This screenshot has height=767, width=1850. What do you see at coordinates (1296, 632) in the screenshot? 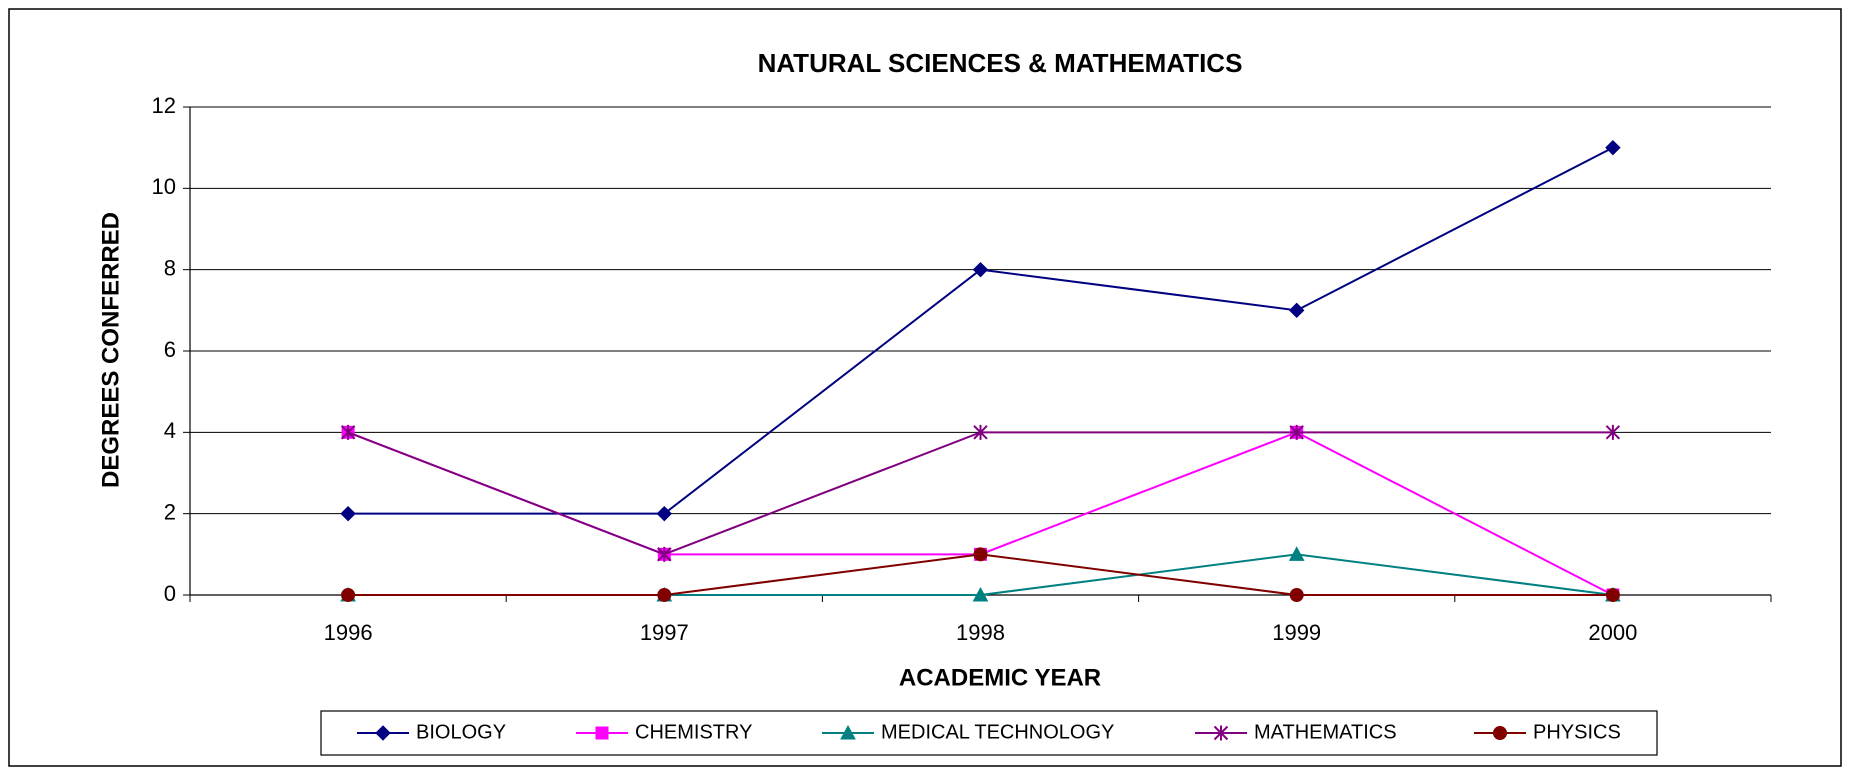
I see `x-tick-label: 1999` at bounding box center [1296, 632].